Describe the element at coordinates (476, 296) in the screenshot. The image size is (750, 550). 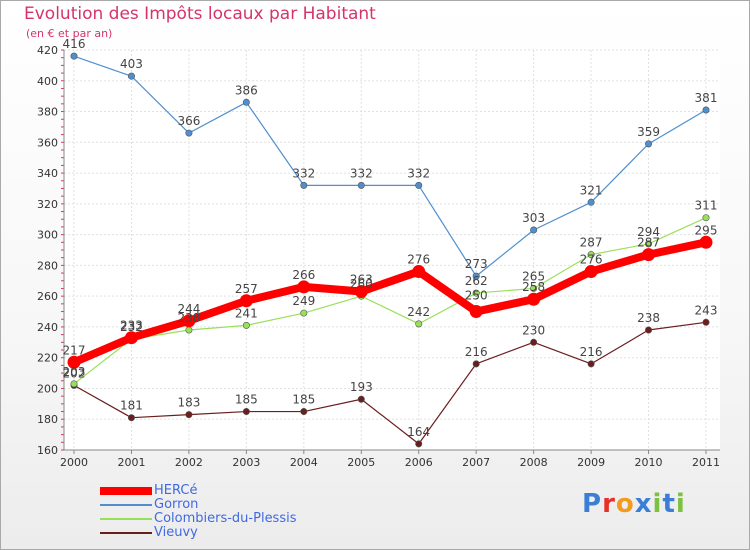
I see `data-label-herc: 250` at that location.